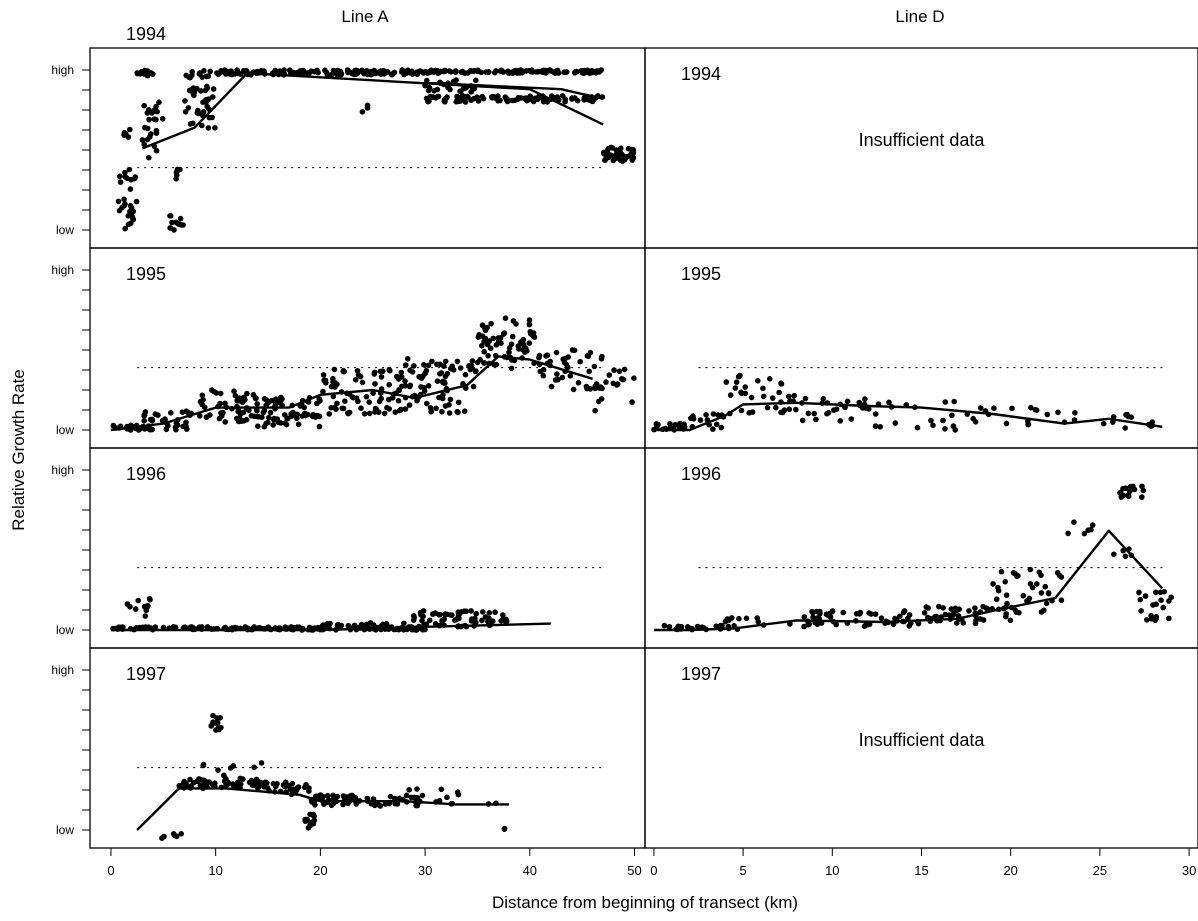 The width and height of the screenshot is (1198, 921). Describe the element at coordinates (215, 870) in the screenshot. I see `x-tick-label-0-10: 10` at that location.